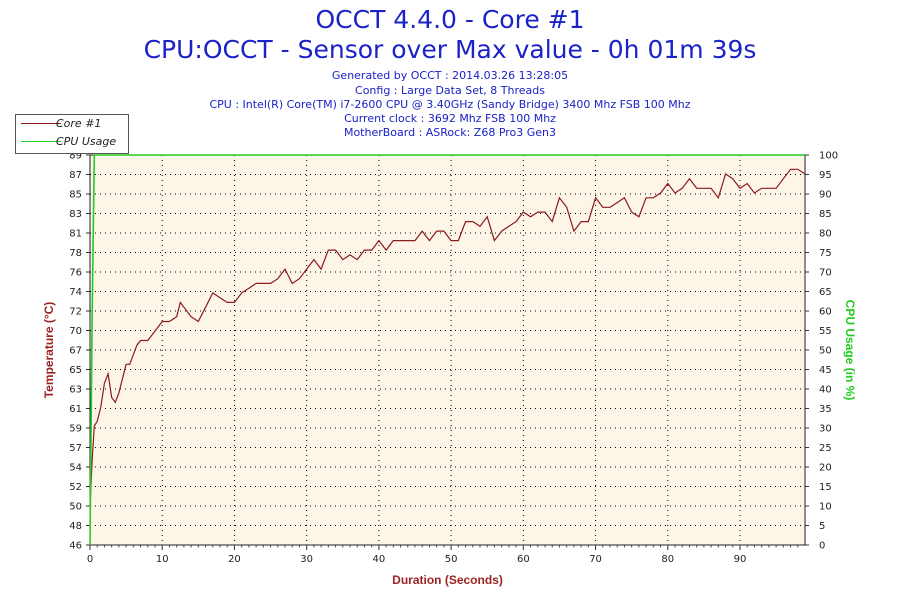 This screenshot has width=900, height=600. I want to click on x-tick-label: 90, so click(740, 559).